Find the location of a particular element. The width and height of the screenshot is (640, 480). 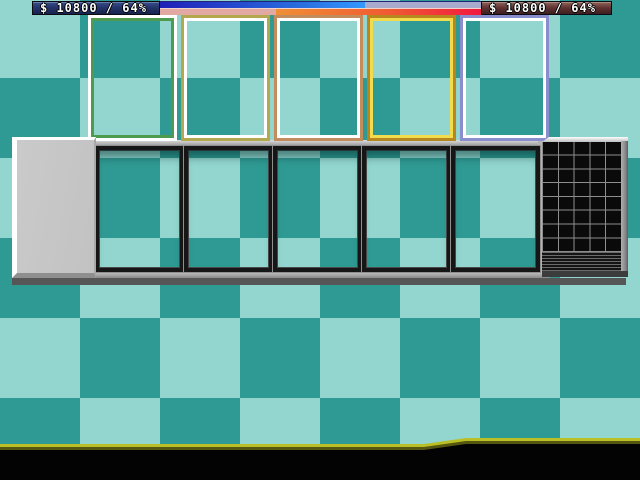

card-frame-tan is located at coordinates (318, 78).